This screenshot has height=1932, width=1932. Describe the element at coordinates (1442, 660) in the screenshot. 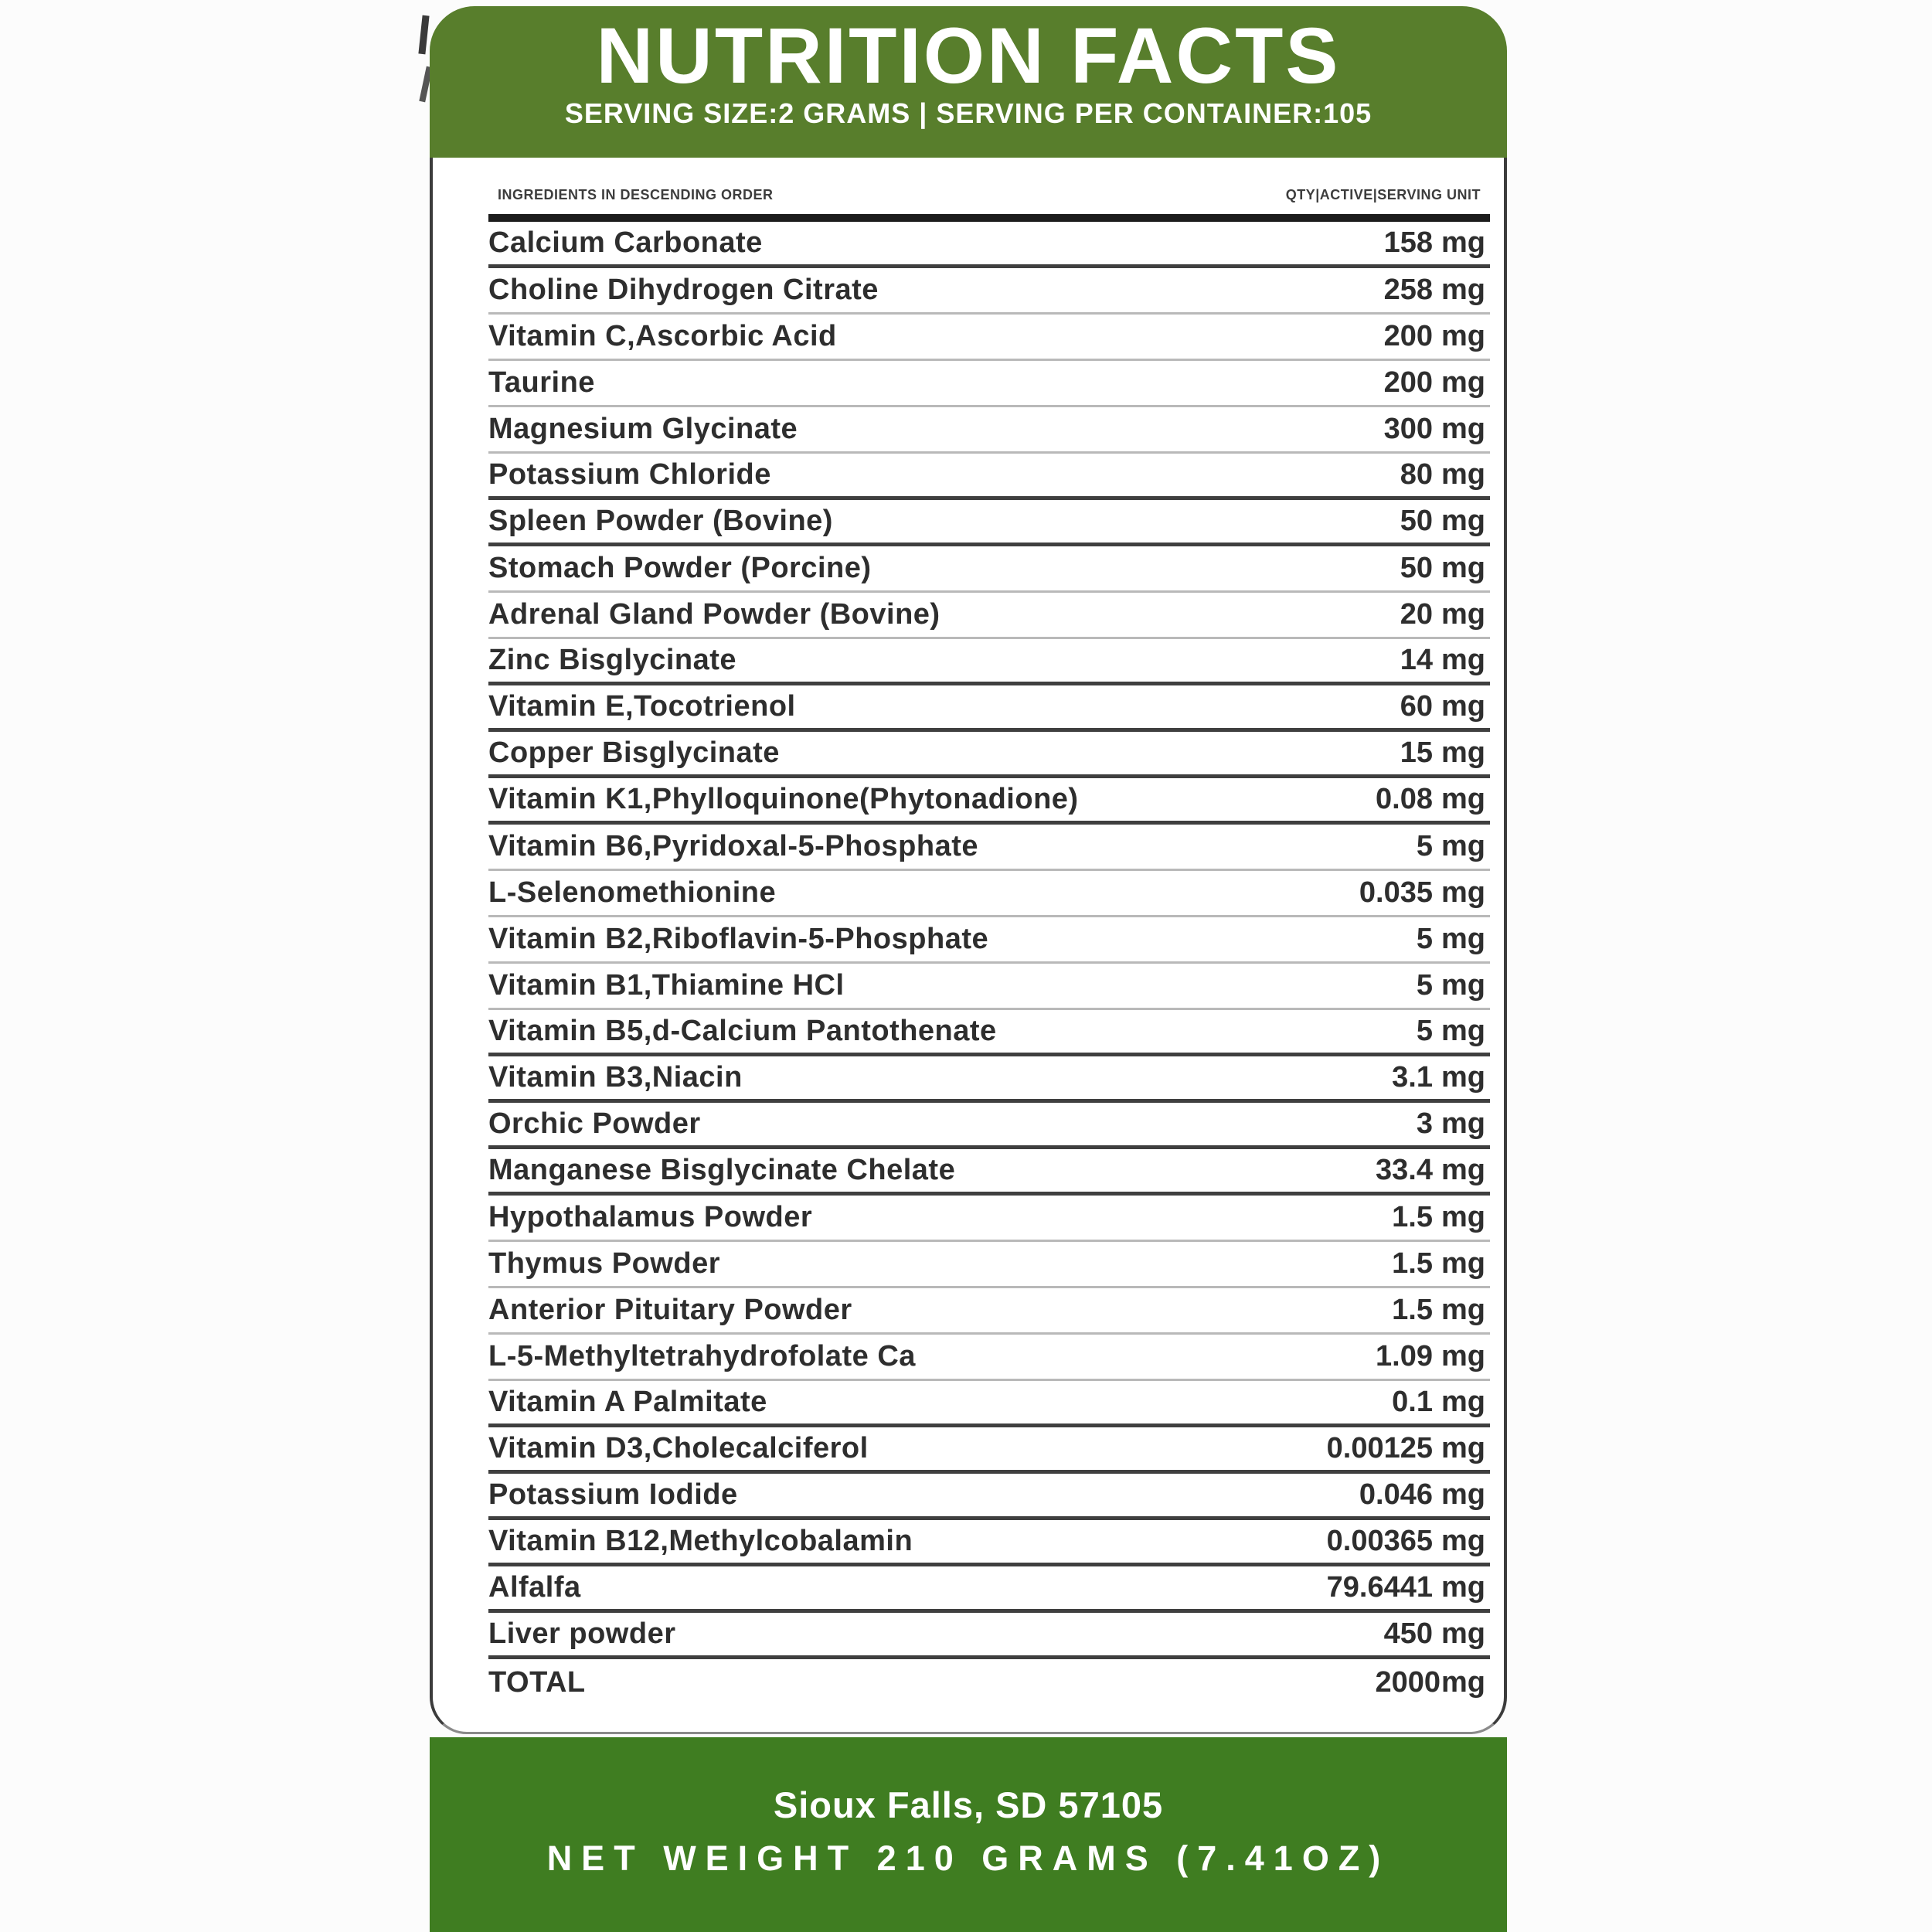

I see `ingredient-amount: 14 mg` at that location.